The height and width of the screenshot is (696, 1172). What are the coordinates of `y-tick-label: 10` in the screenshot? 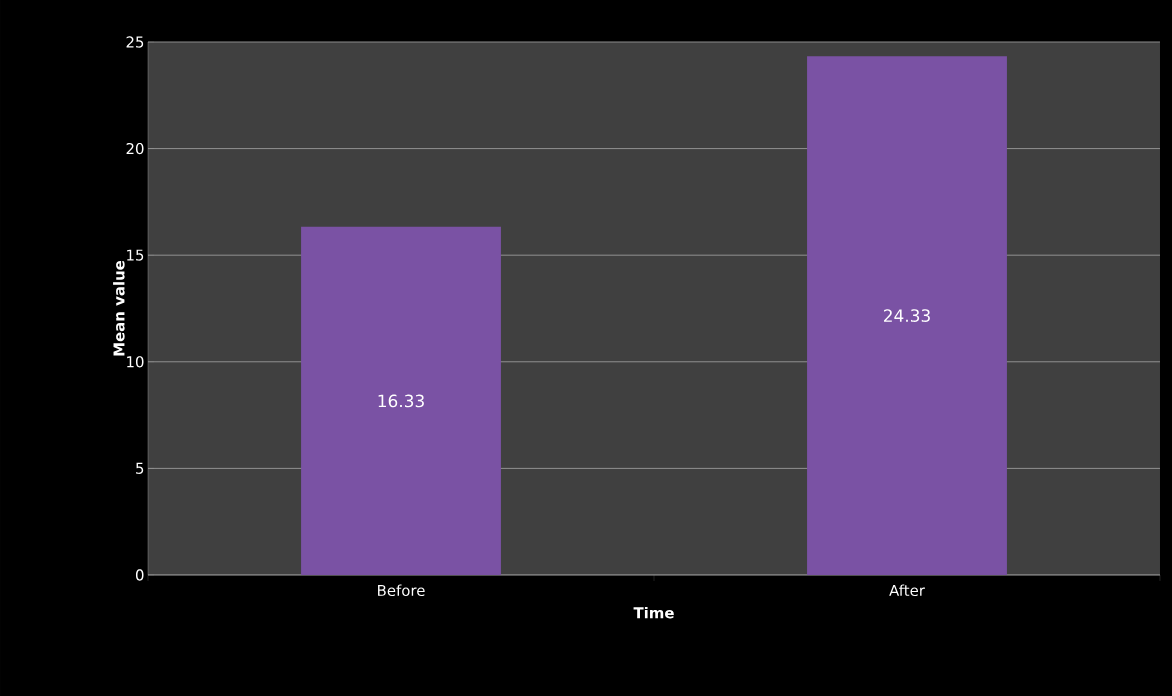 It's located at (135, 362).